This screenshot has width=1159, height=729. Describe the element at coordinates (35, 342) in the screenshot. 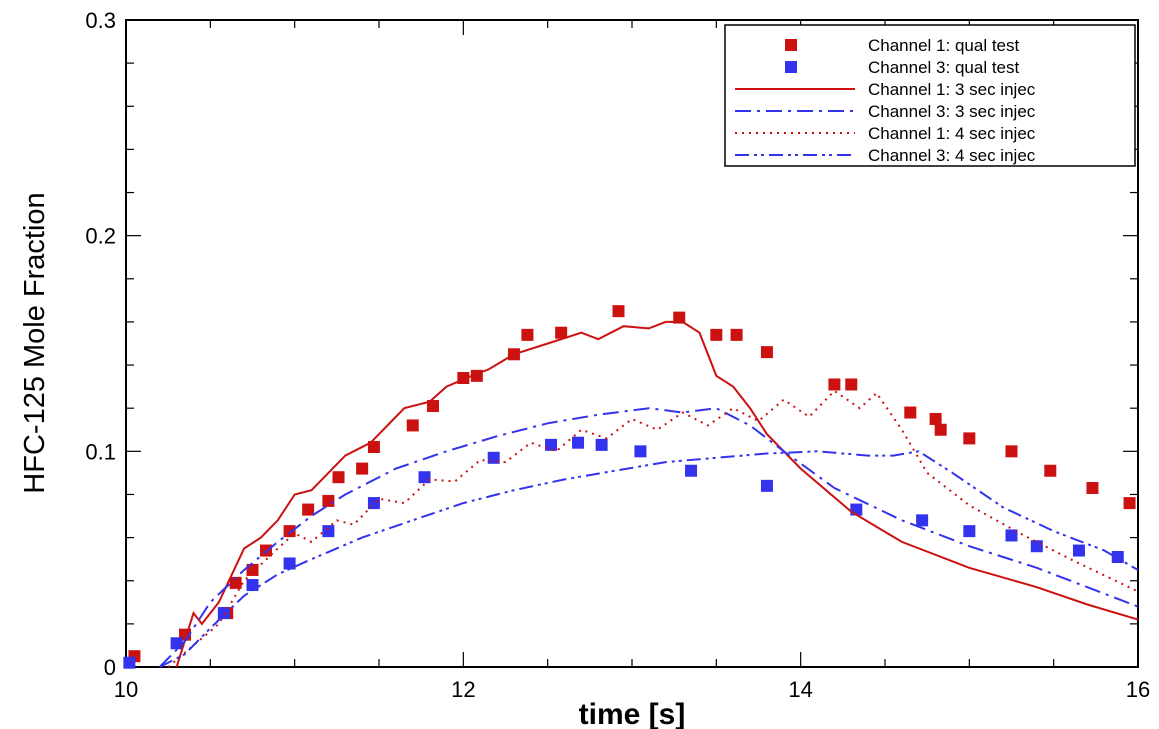

I see `y-axis-title: HFC-125 Mole Fraction` at that location.